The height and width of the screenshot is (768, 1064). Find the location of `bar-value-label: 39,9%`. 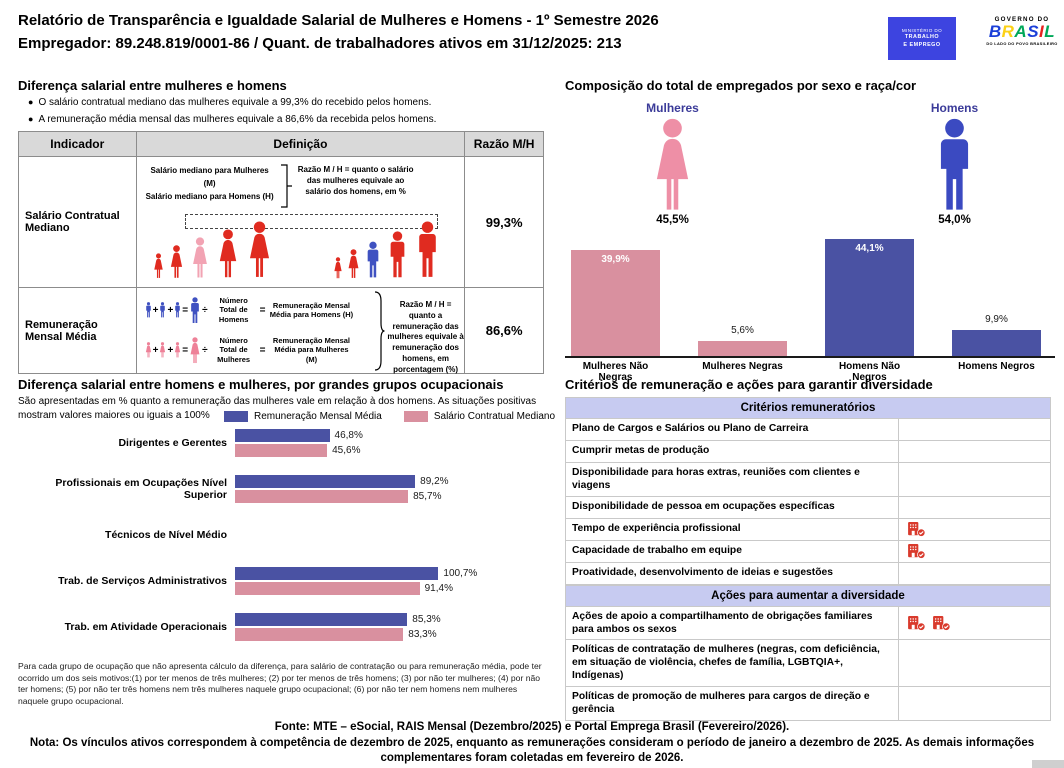

bar-value-label: 39,9% is located at coordinates (615, 259).